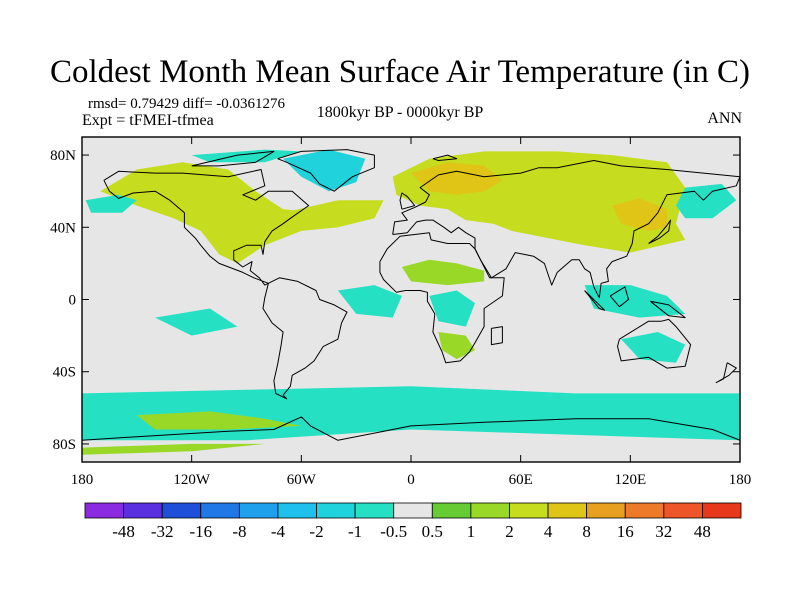  What do you see at coordinates (316, 531) in the screenshot?
I see `colorbar-label: -2` at bounding box center [316, 531].